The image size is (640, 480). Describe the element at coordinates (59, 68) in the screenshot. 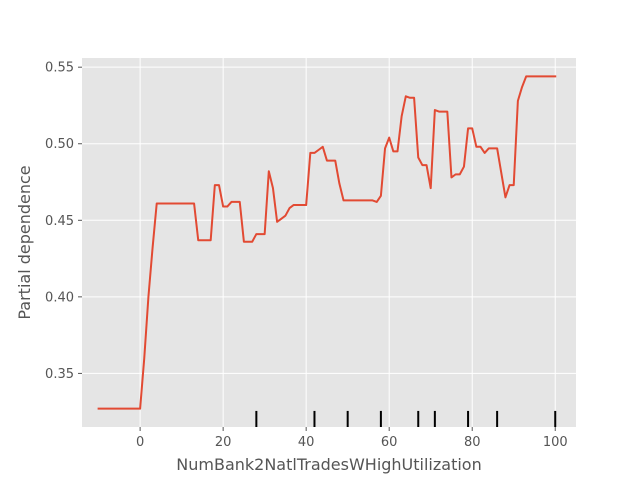

I see `y-tick-label: 0.55` at that location.